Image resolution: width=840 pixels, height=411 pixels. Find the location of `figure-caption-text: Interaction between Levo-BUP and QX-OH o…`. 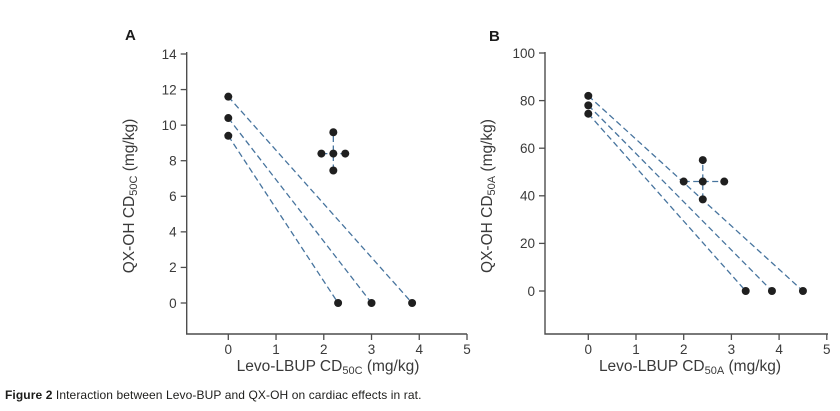

figure-caption-text: Interaction between Levo-BUP and QX-OH o… is located at coordinates (237, 395).